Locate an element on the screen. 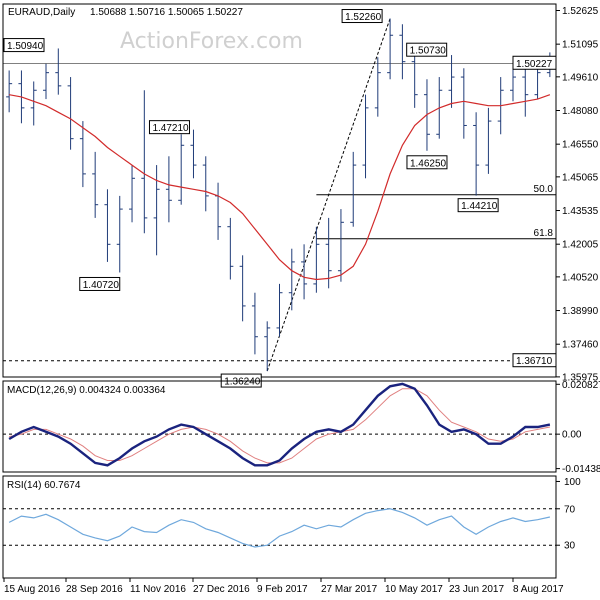  price-annotation-label: 1.40720 is located at coordinates (101, 285).